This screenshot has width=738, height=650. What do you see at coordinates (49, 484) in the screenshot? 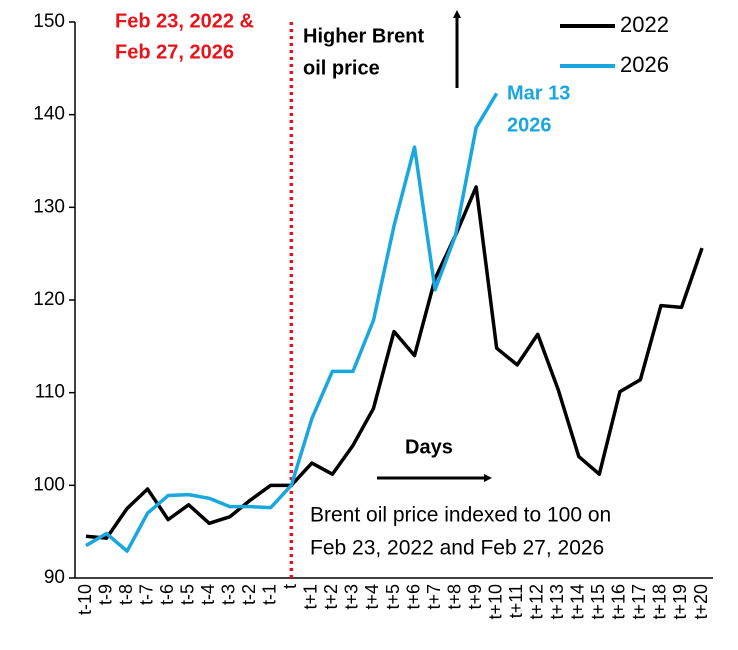
I see `y-tick-label: 100` at bounding box center [49, 484].